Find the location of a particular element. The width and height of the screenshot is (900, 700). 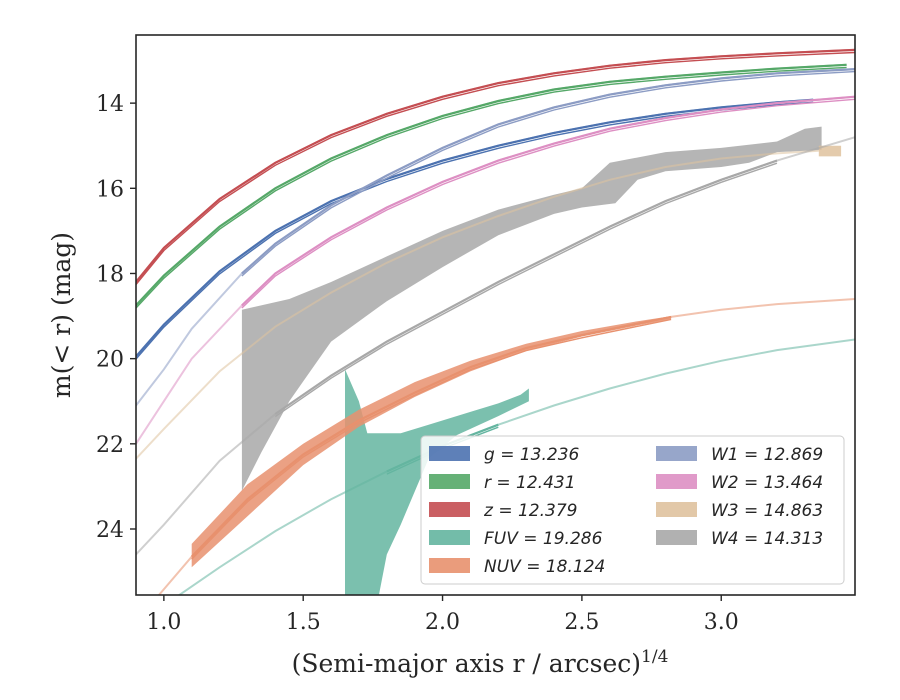

x-axis-label: (Semi-major axis r / arcsec)1/4 is located at coordinates (480, 662).